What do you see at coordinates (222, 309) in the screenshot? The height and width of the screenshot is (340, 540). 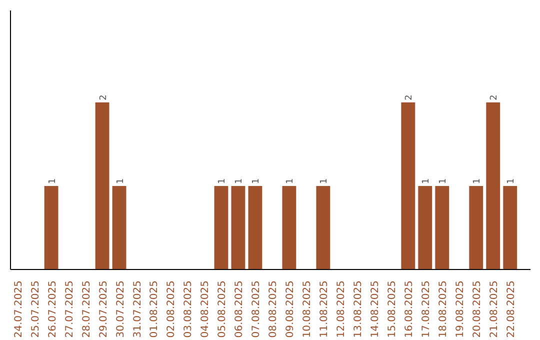 I see `x-tick-label: 05.08.2025` at bounding box center [222, 309].